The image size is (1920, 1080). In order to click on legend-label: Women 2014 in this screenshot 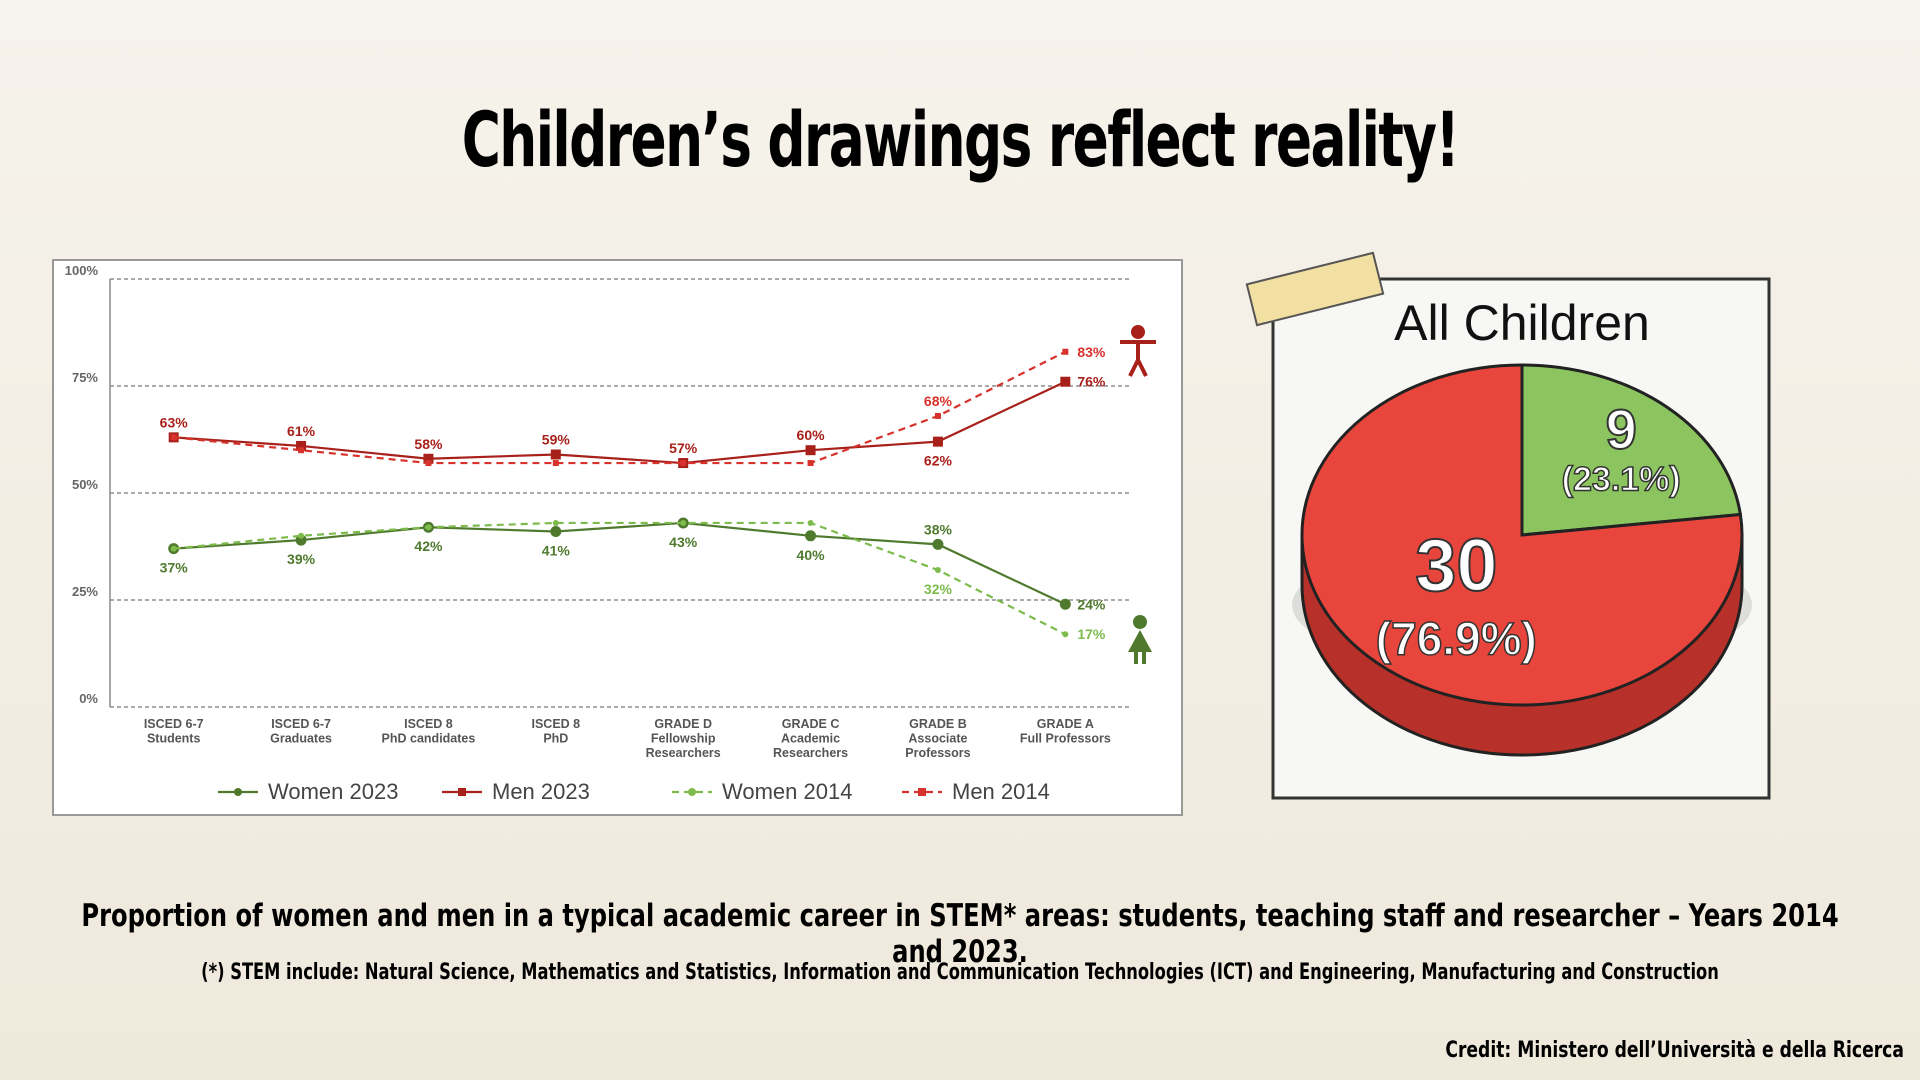, I will do `click(787, 791)`.